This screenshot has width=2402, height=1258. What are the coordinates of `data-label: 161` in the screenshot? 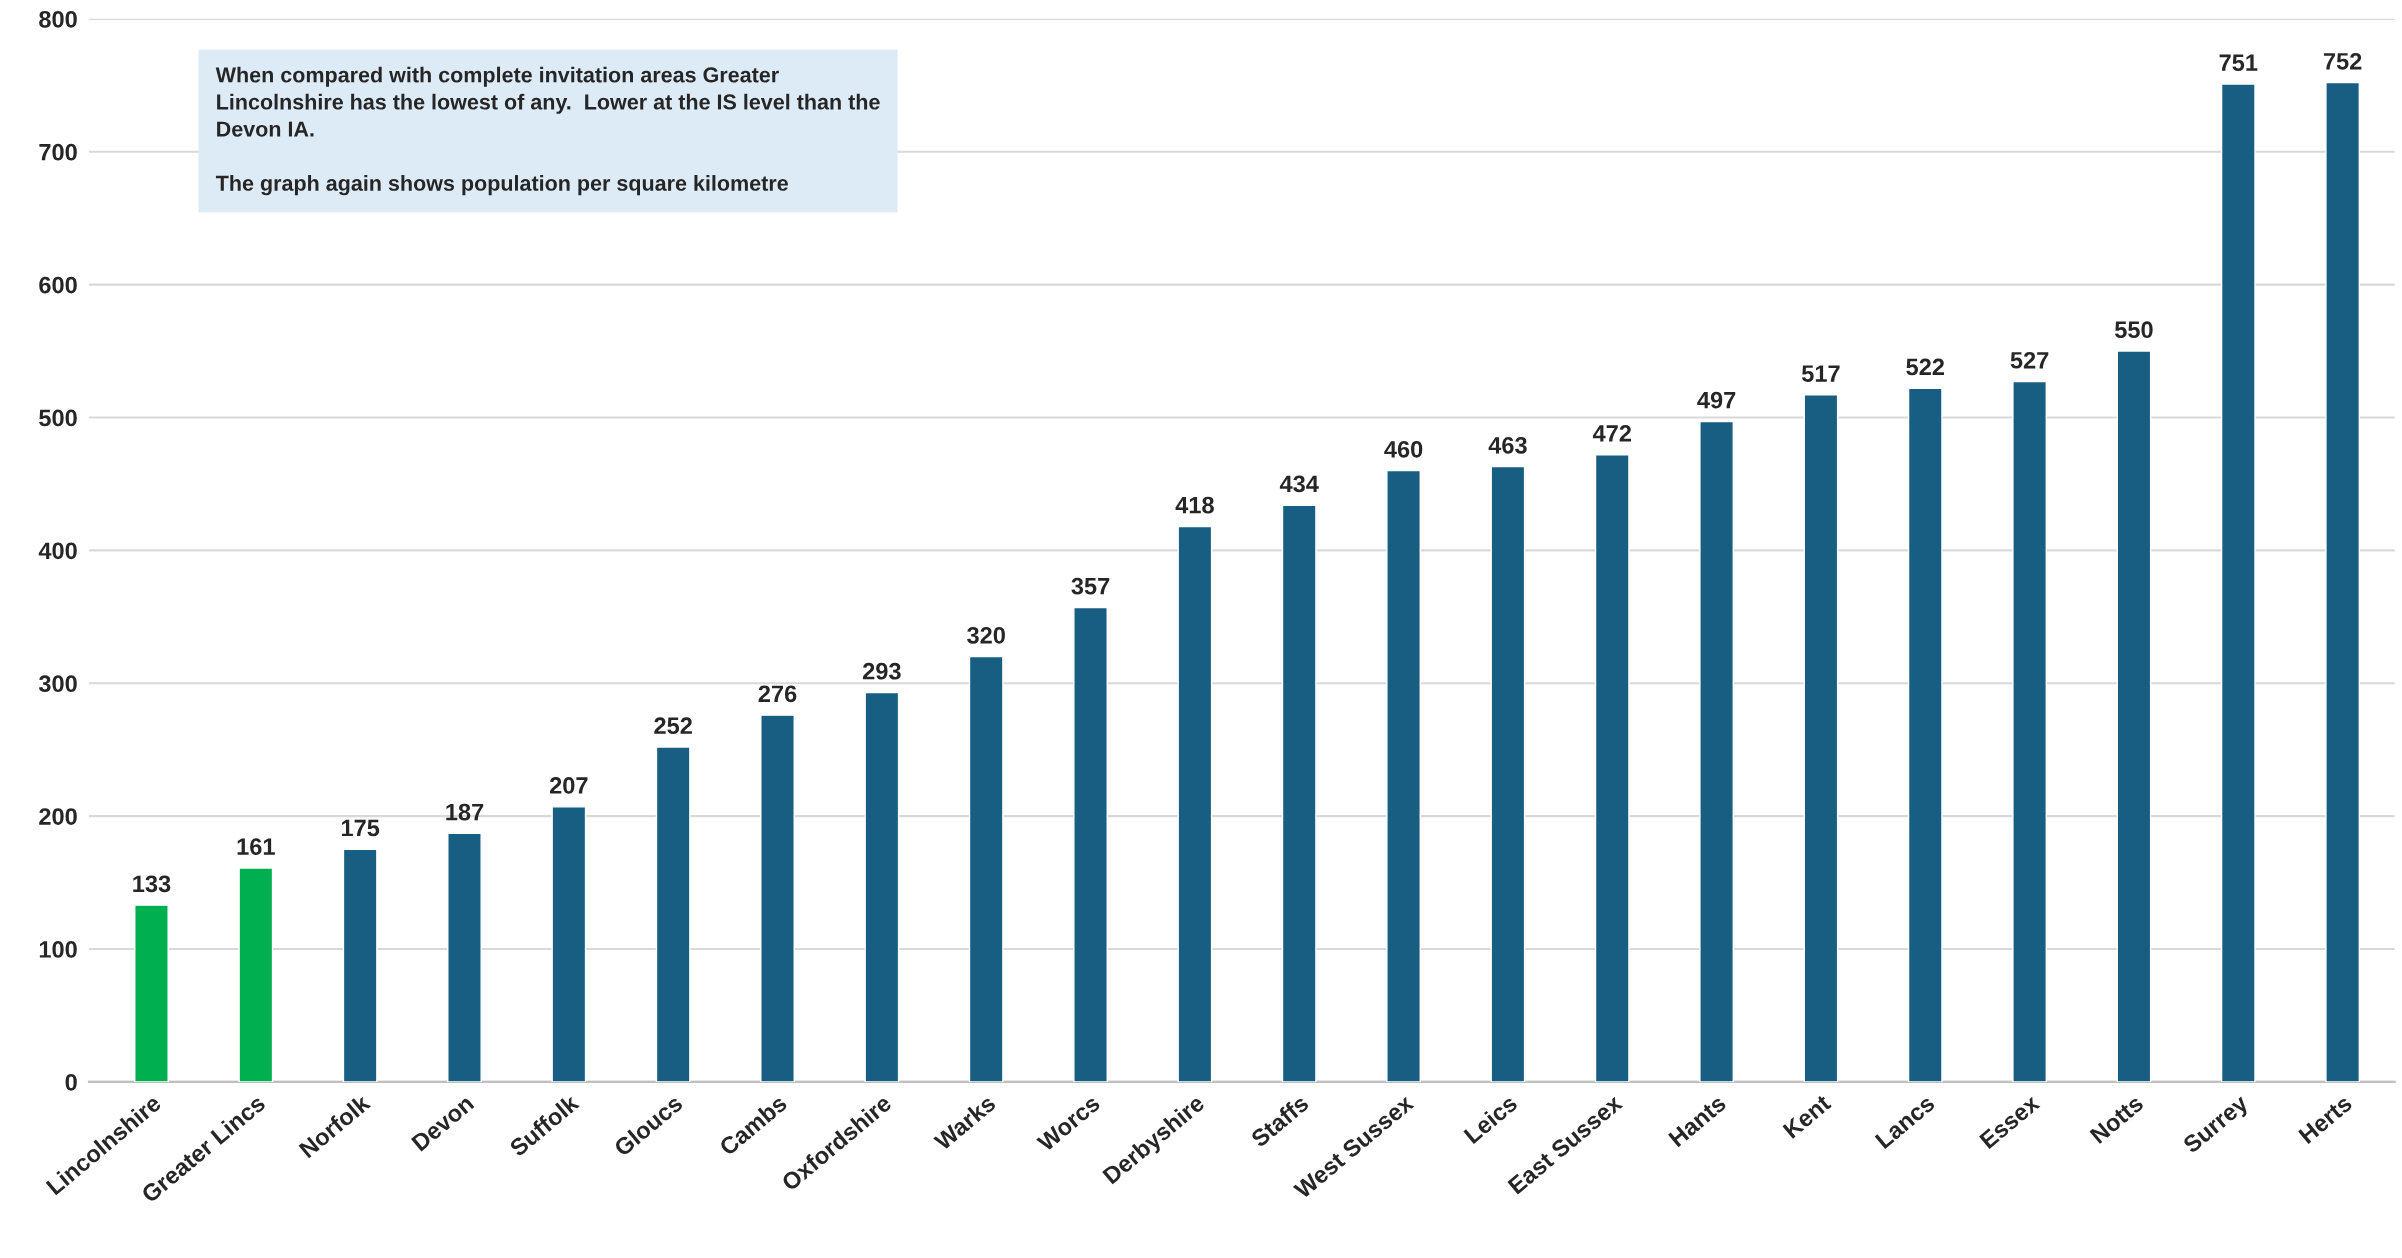 It's located at (256, 846).